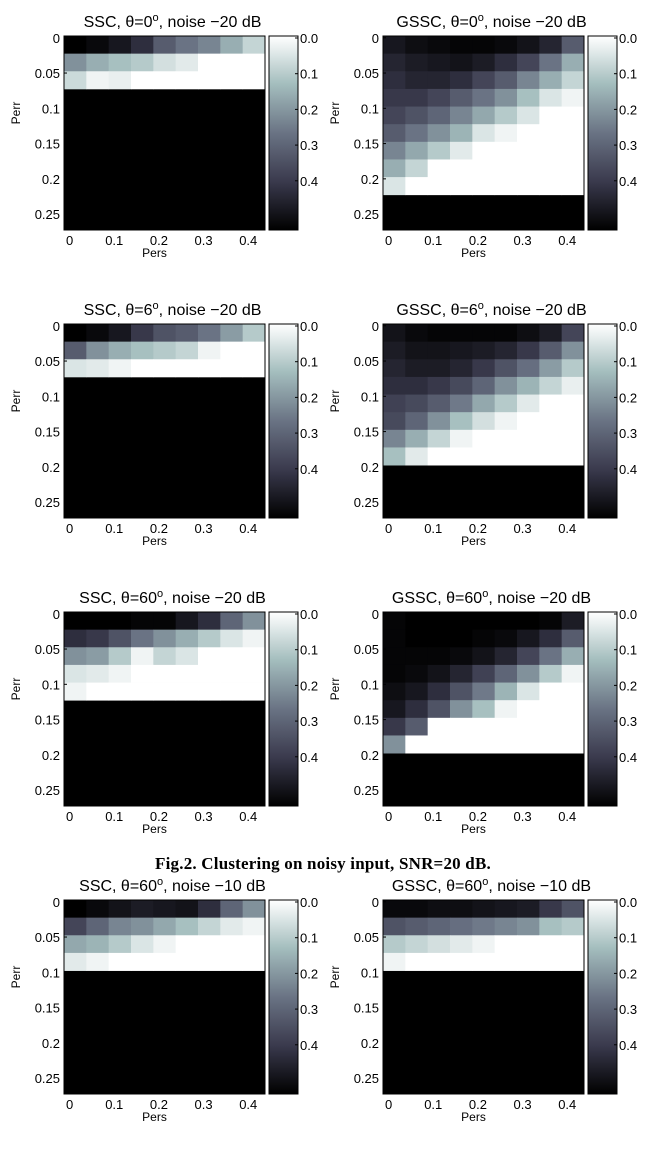 This screenshot has height=1157, width=646. What do you see at coordinates (491, 21) in the screenshot?
I see `panel-title: GSSC, θ=0o, noise −20 dB` at bounding box center [491, 21].